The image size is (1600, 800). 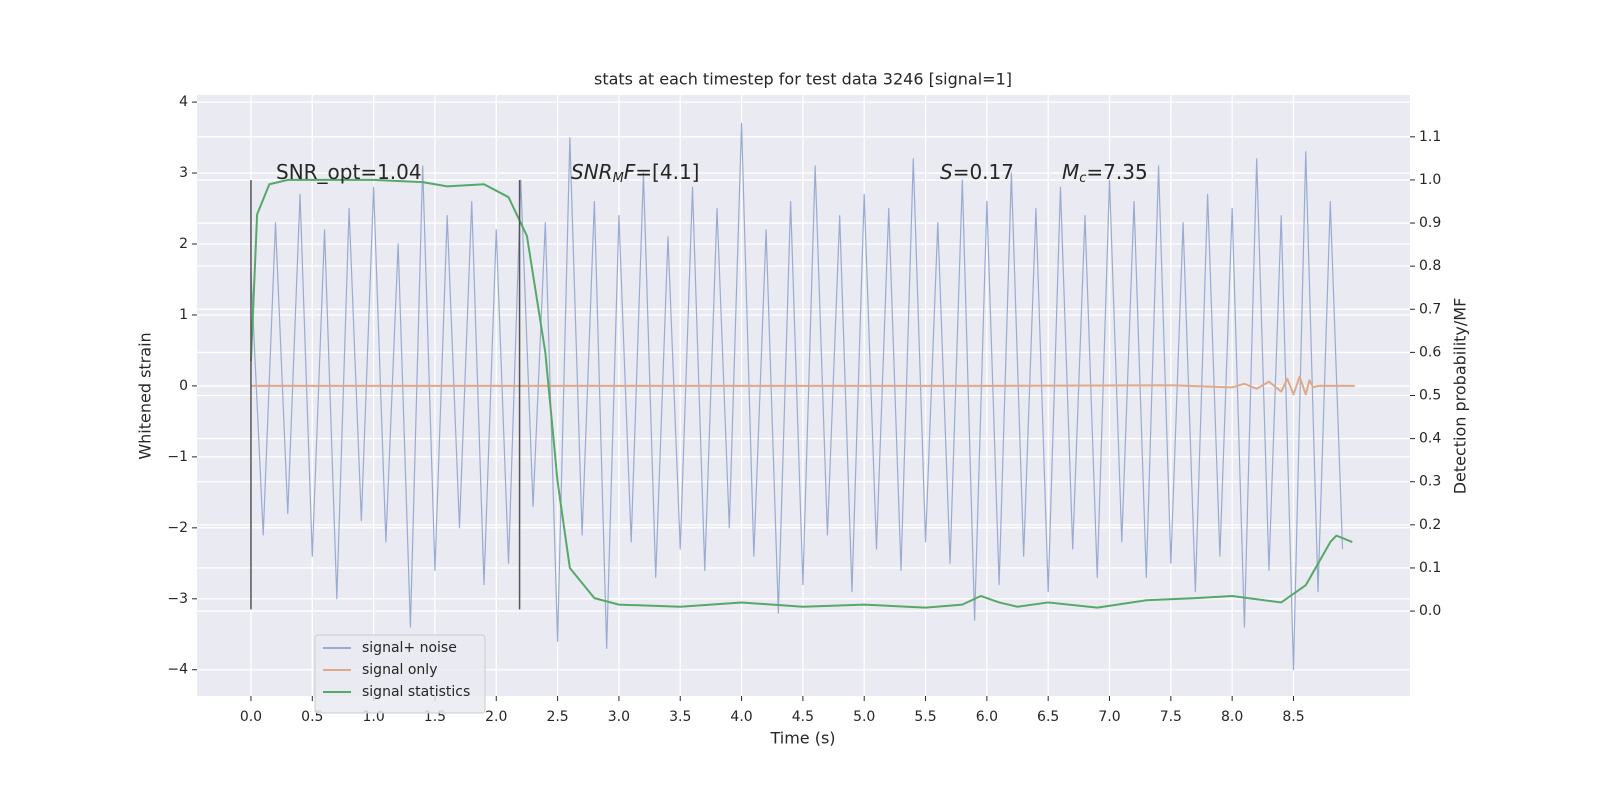 I want to click on x-tick-label: 6.0, so click(x=987, y=717).